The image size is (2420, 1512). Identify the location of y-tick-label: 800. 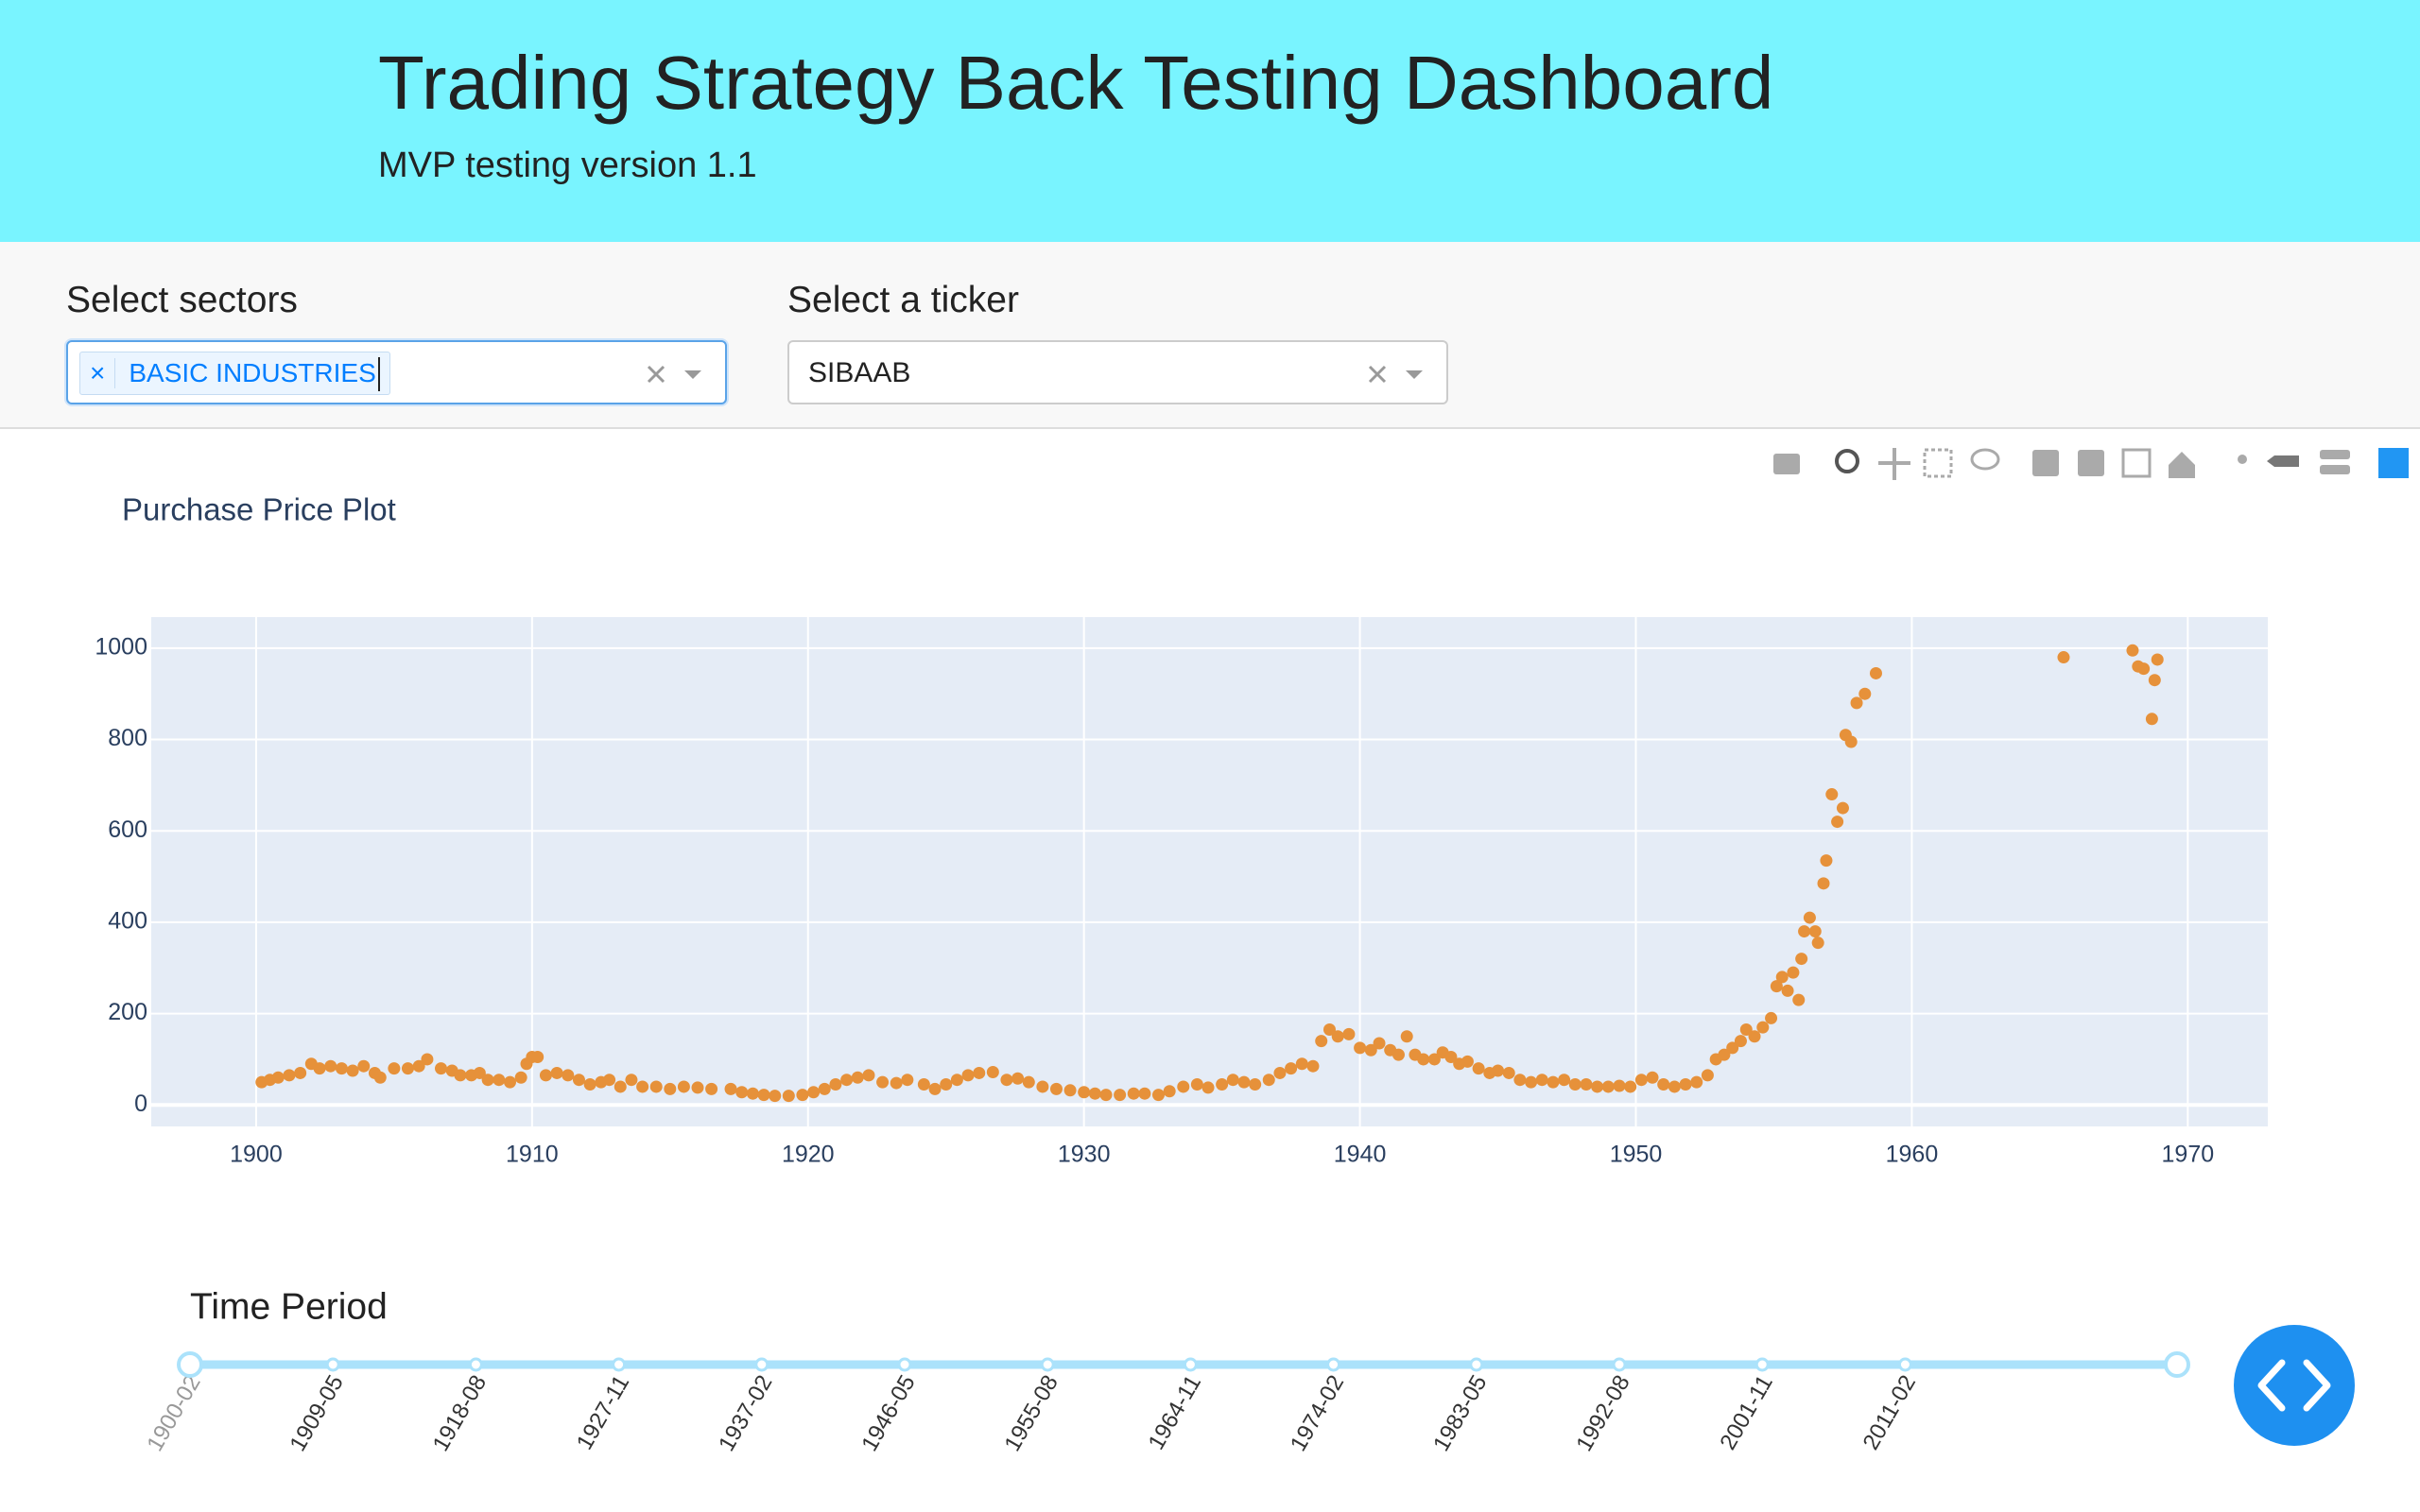
(127, 738).